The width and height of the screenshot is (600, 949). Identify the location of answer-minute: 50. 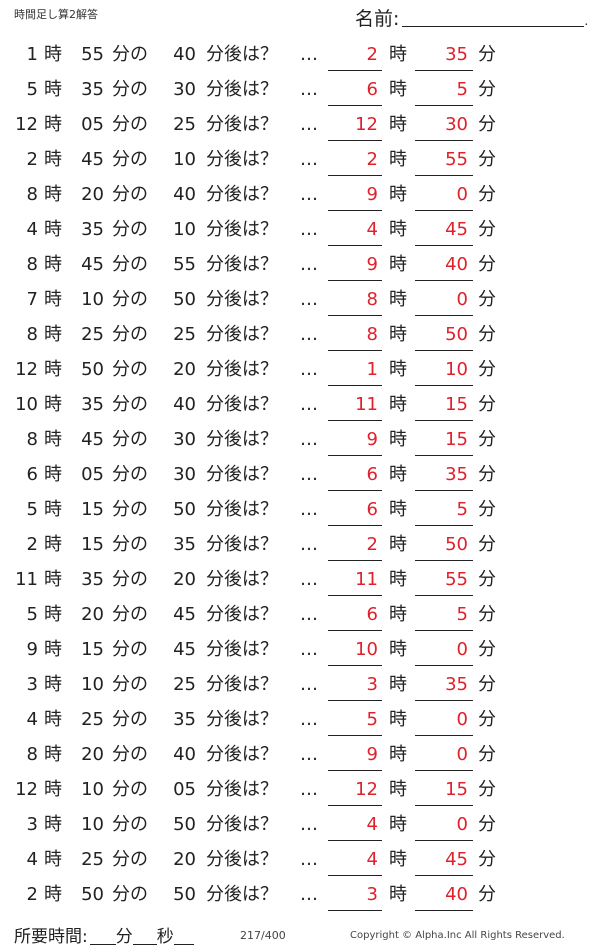
(456, 544).